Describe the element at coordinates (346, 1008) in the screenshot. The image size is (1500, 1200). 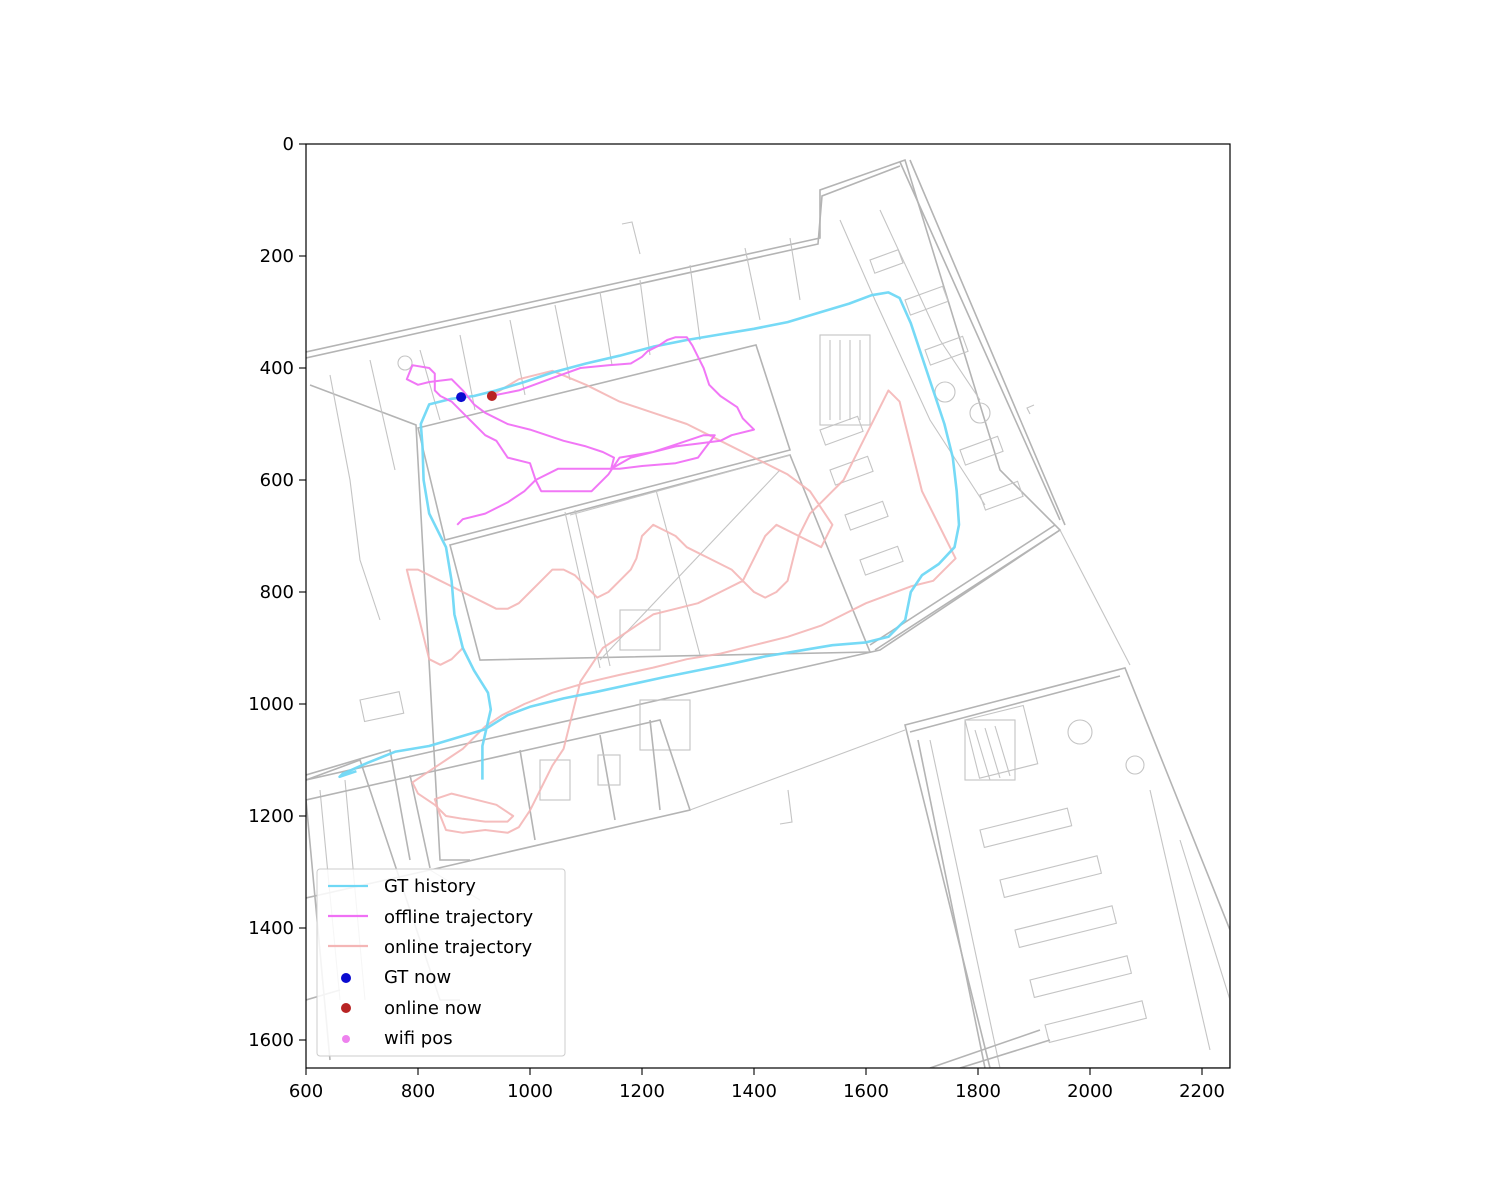
I see `legend-marker-online-now` at that location.